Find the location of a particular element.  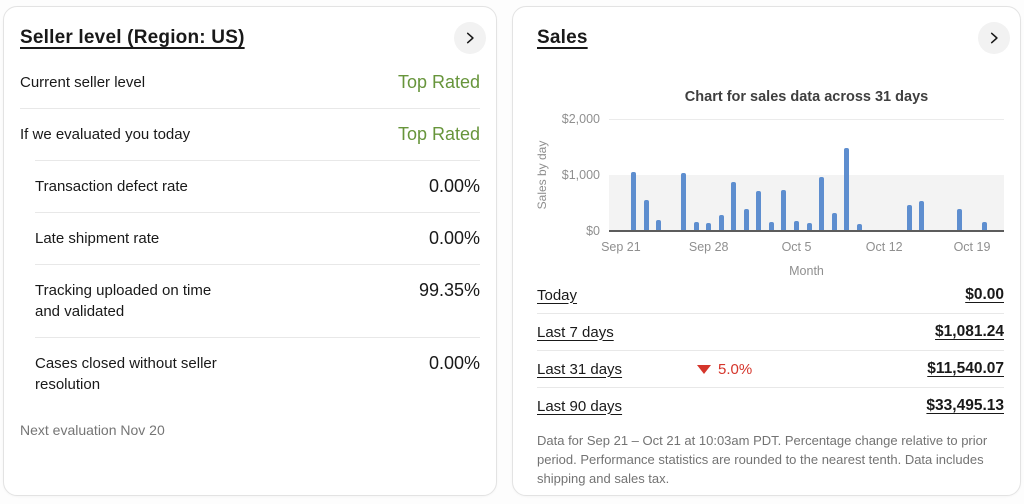

sales-period-row: Last 7 days $1,081.24 is located at coordinates (770, 332).